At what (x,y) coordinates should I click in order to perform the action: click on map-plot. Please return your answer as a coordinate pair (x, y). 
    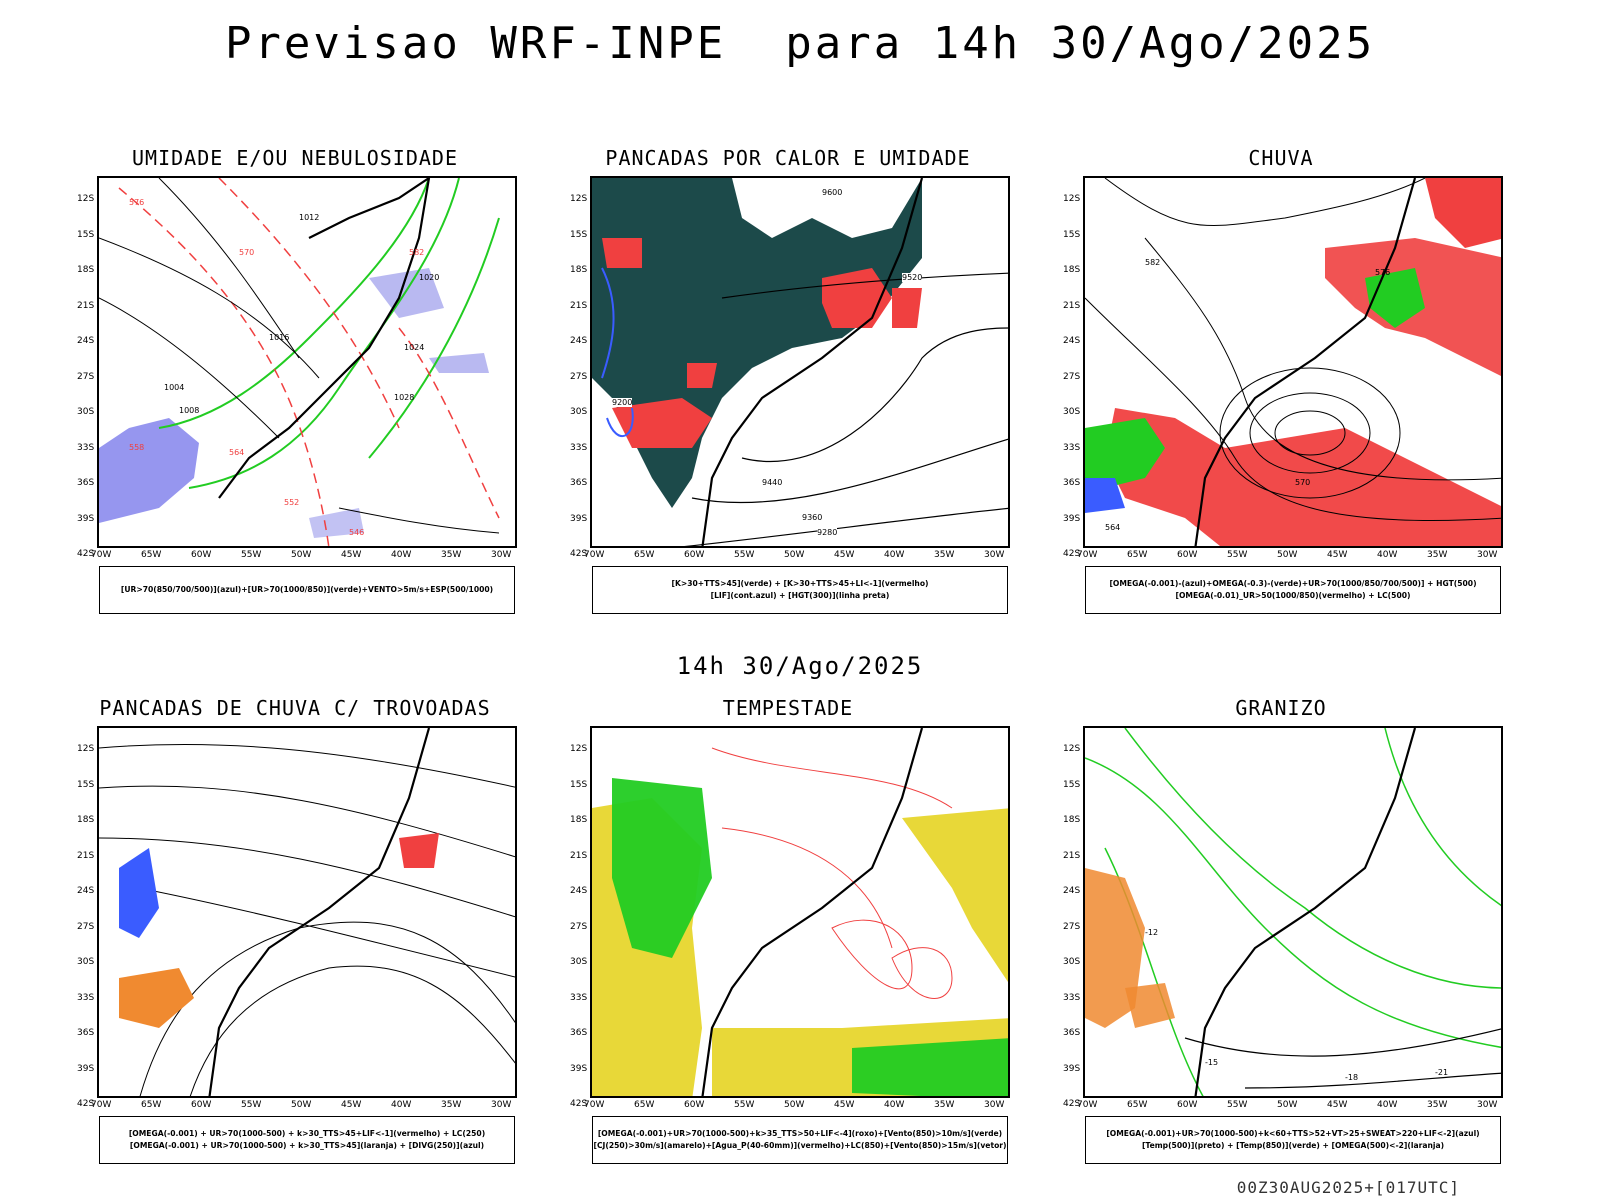
    Looking at the image, I should click on (307, 912).